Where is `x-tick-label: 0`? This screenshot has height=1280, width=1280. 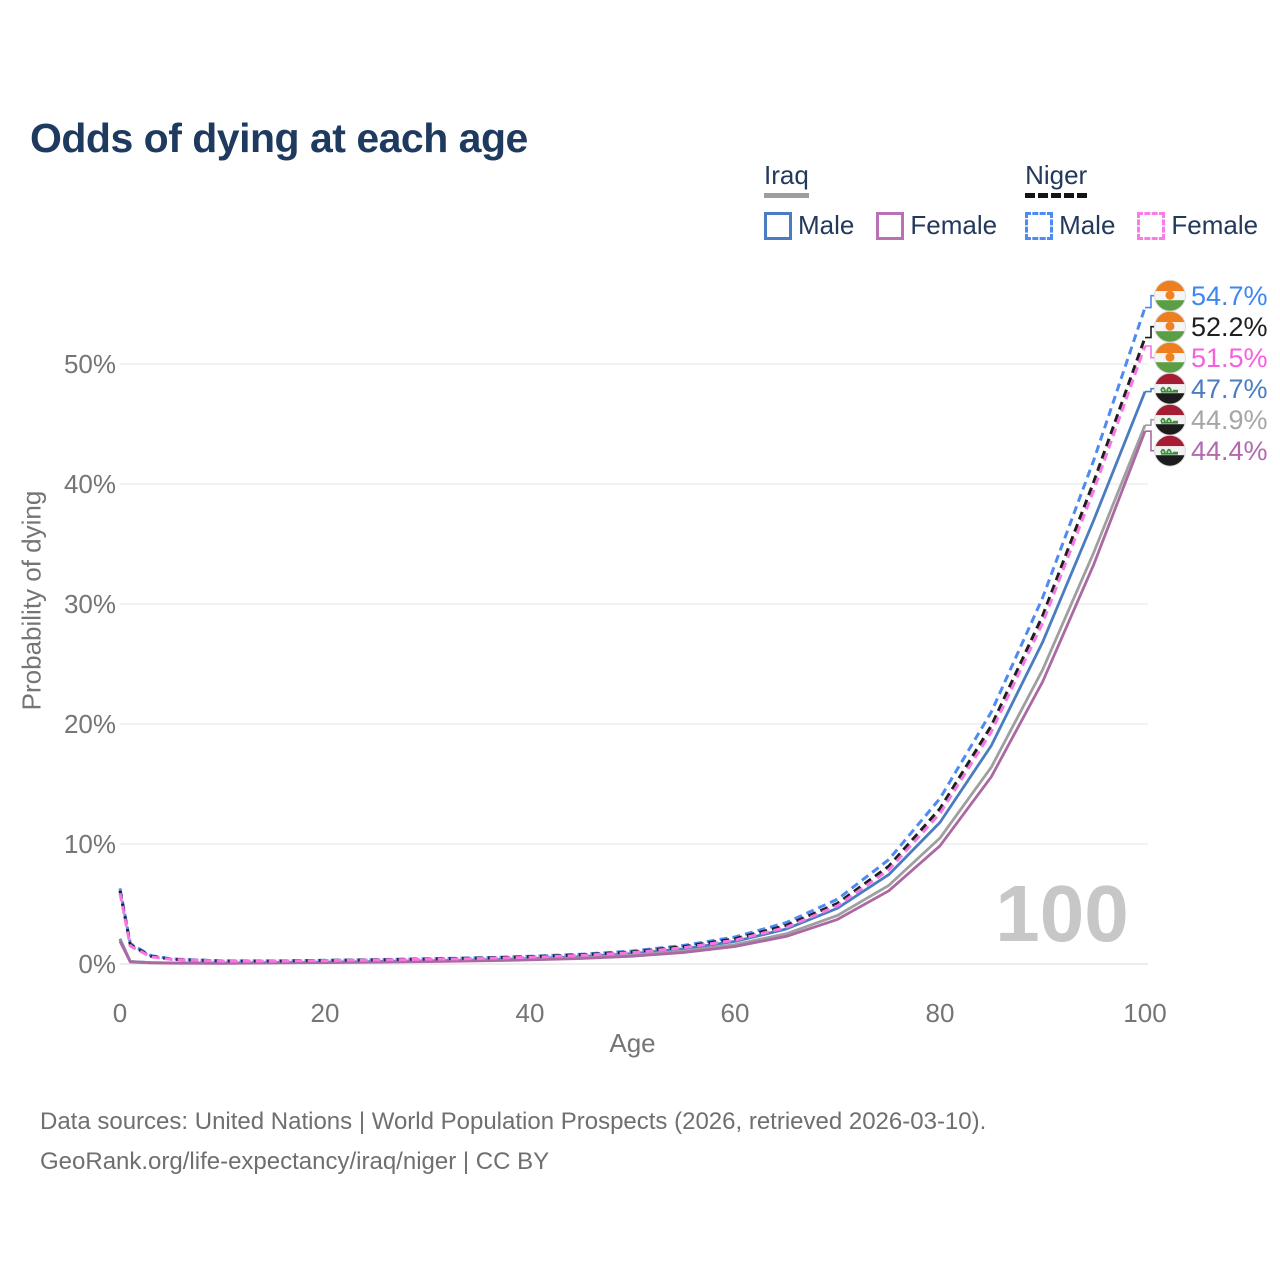 x-tick-label: 0 is located at coordinates (120, 1013).